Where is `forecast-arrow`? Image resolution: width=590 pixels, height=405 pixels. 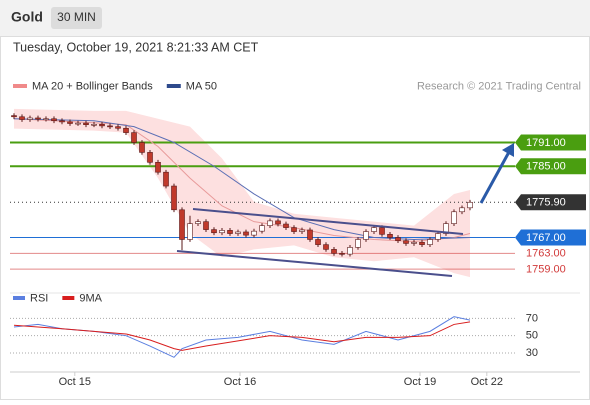 forecast-arrow is located at coordinates (495, 177).